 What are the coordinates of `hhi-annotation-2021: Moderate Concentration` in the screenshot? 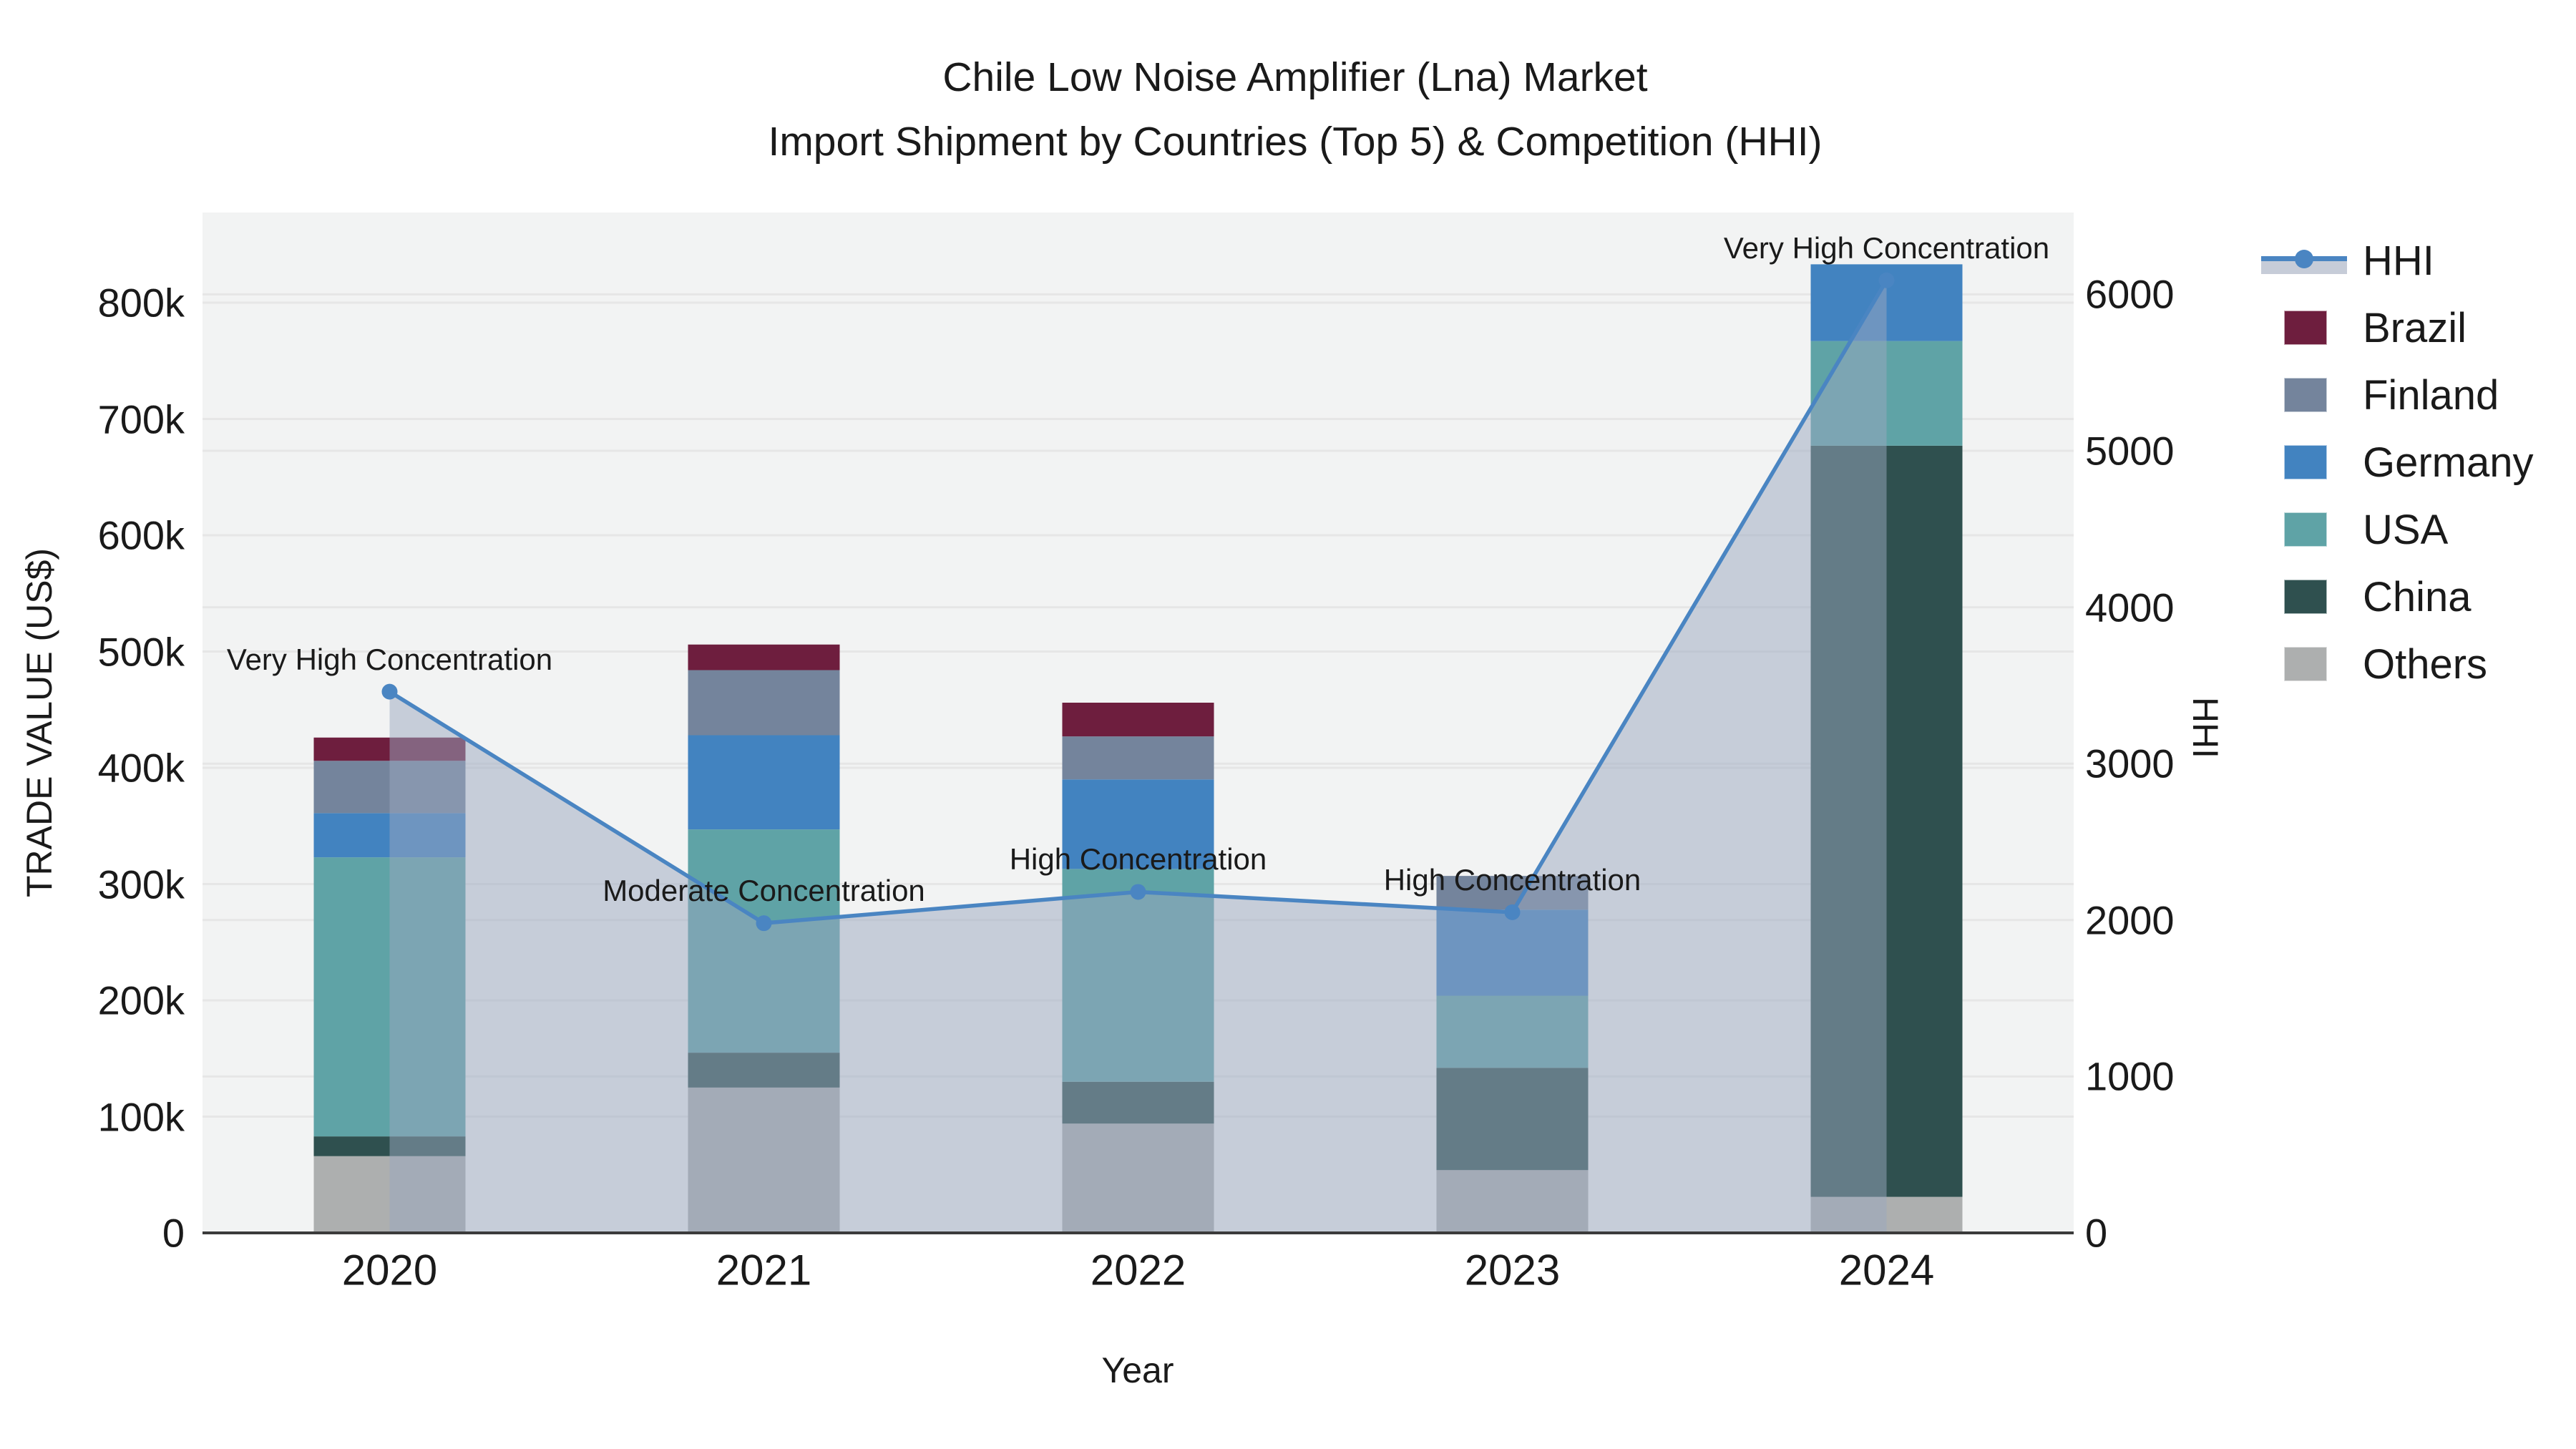 It's located at (763, 891).